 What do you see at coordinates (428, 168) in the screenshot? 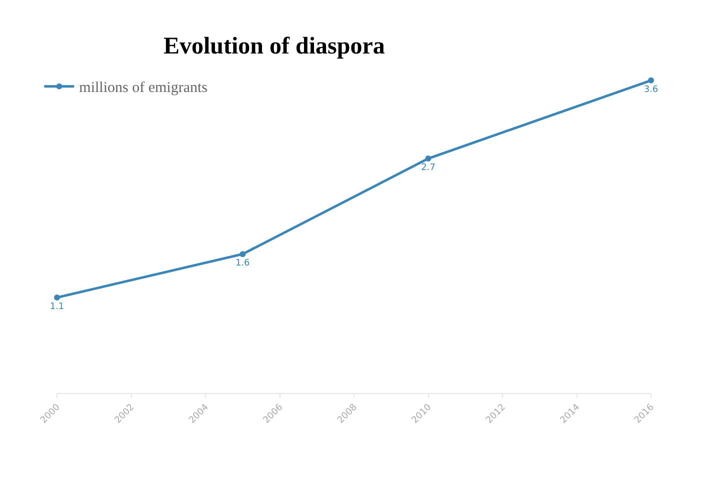
I see `data-label: 2.7` at bounding box center [428, 168].